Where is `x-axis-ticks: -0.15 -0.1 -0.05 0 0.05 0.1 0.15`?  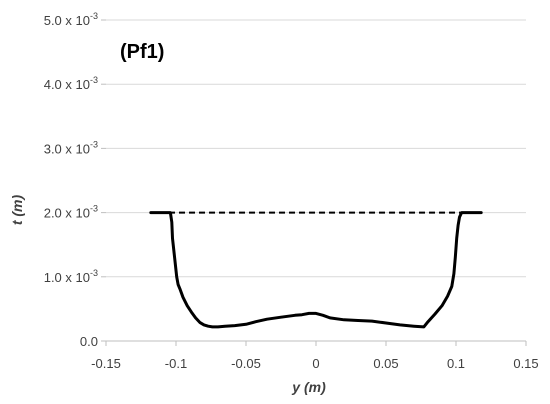
x-axis-ticks: -0.15 -0.1 -0.05 0 0.05 0.1 0.15 is located at coordinates (315, 356).